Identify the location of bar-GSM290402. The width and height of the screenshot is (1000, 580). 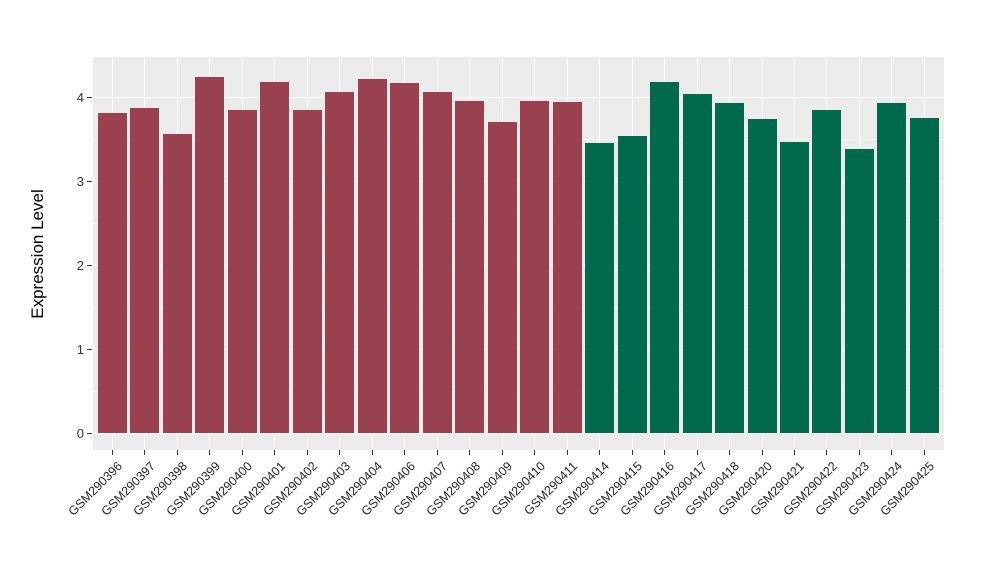
(307, 271).